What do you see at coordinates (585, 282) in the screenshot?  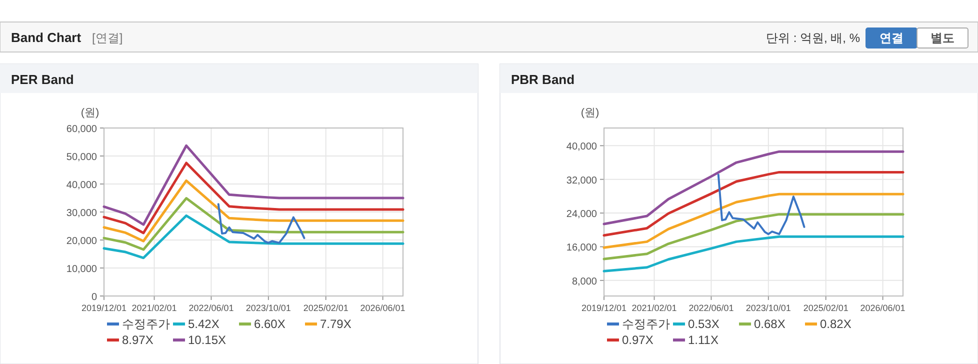 I see `y-tick-label: 8,000` at bounding box center [585, 282].